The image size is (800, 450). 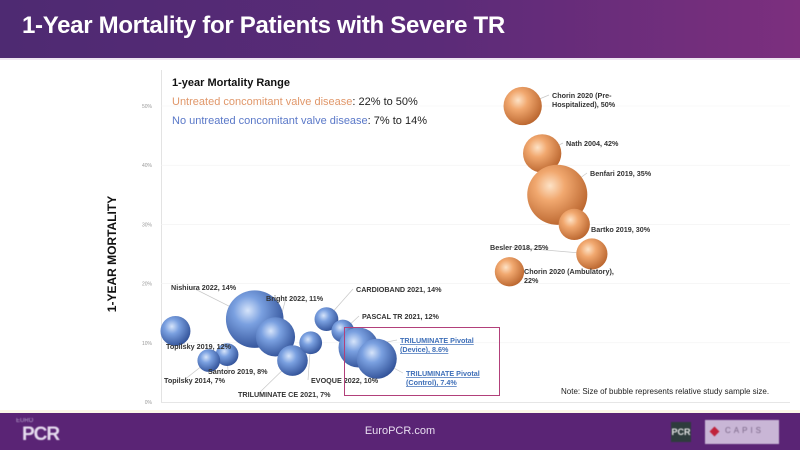 What do you see at coordinates (147, 107) in the screenshot?
I see `y-tick-label: 50%` at bounding box center [147, 107].